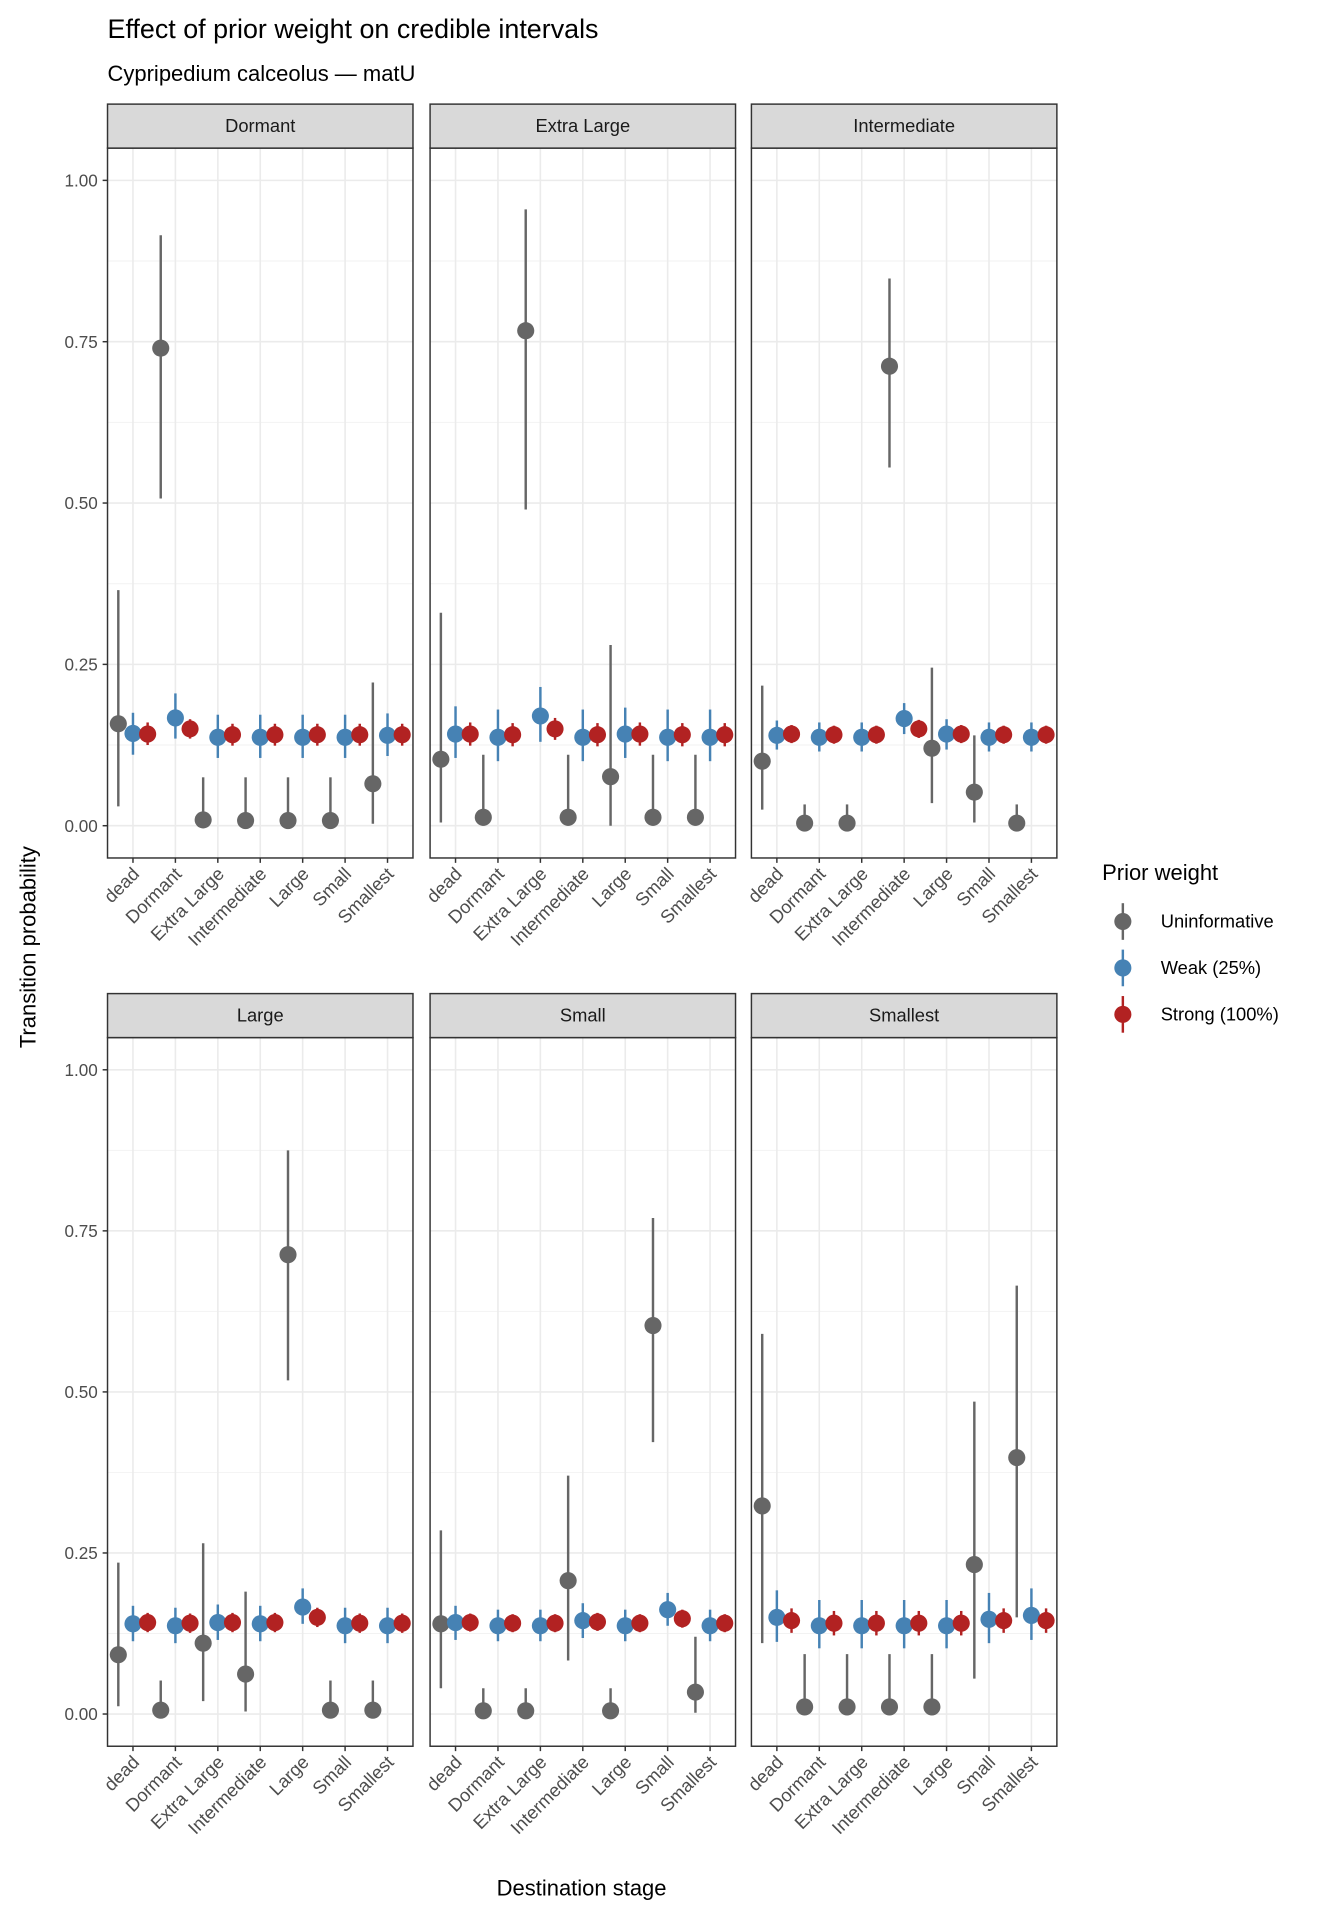 The image size is (1344, 1920). I want to click on facet-strip-label: Extra Large, so click(582, 125).